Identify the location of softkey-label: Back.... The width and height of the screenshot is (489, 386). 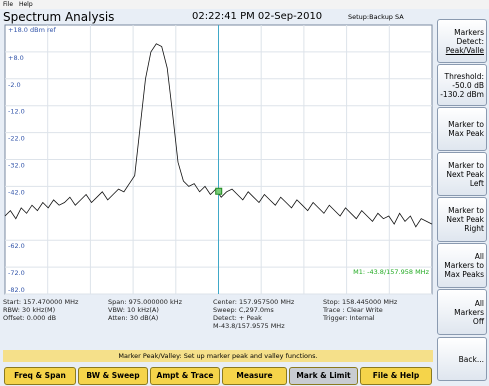
(471, 359).